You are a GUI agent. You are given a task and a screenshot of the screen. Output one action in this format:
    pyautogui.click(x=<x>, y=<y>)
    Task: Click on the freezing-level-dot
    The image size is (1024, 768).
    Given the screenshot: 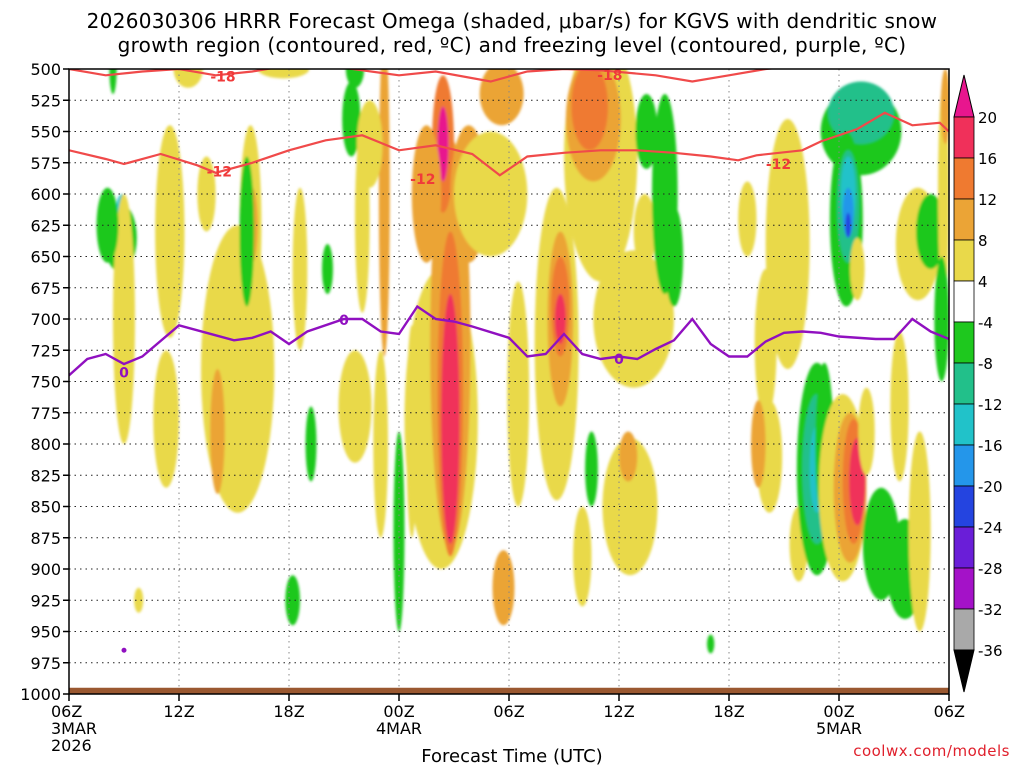 What is the action you would take?
    pyautogui.click(x=124, y=650)
    